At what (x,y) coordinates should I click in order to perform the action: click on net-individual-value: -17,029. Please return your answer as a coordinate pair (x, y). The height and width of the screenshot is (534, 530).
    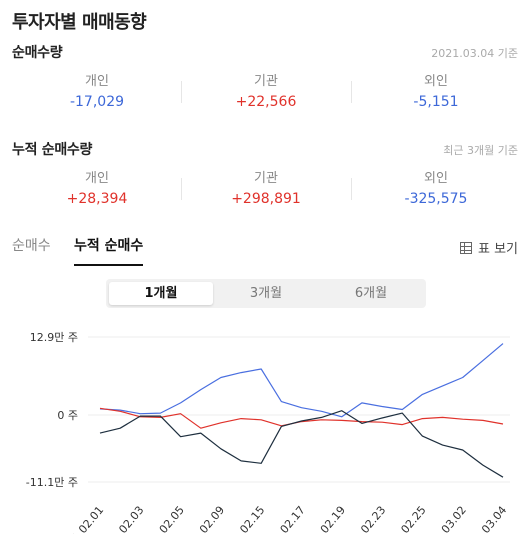
    Looking at the image, I should click on (97, 102).